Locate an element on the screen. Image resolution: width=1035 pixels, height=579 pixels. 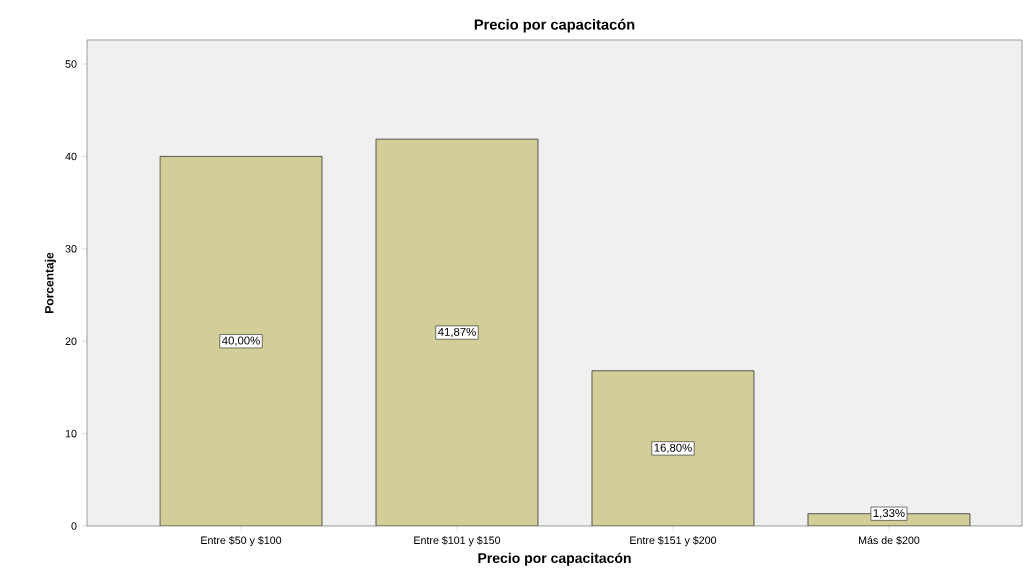
data-label: 16,80% is located at coordinates (673, 448).